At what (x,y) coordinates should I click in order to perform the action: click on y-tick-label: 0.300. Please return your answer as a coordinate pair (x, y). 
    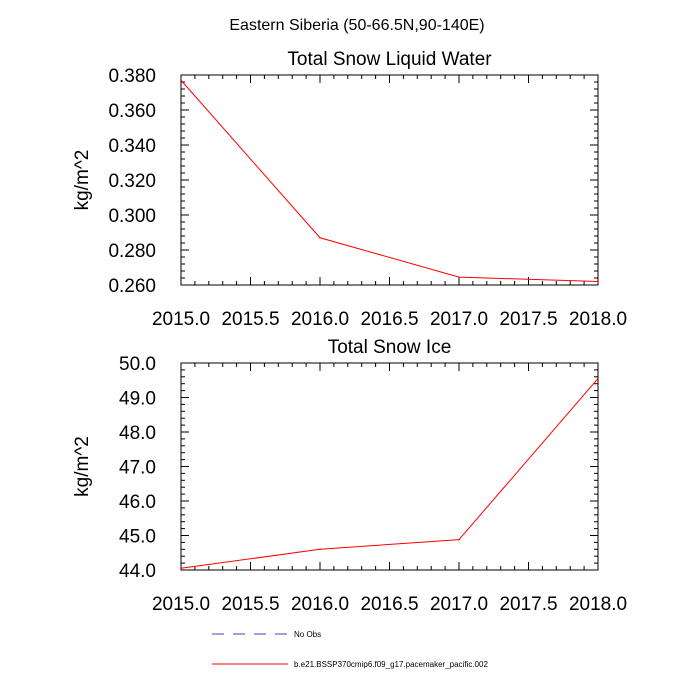
    Looking at the image, I should click on (132, 216).